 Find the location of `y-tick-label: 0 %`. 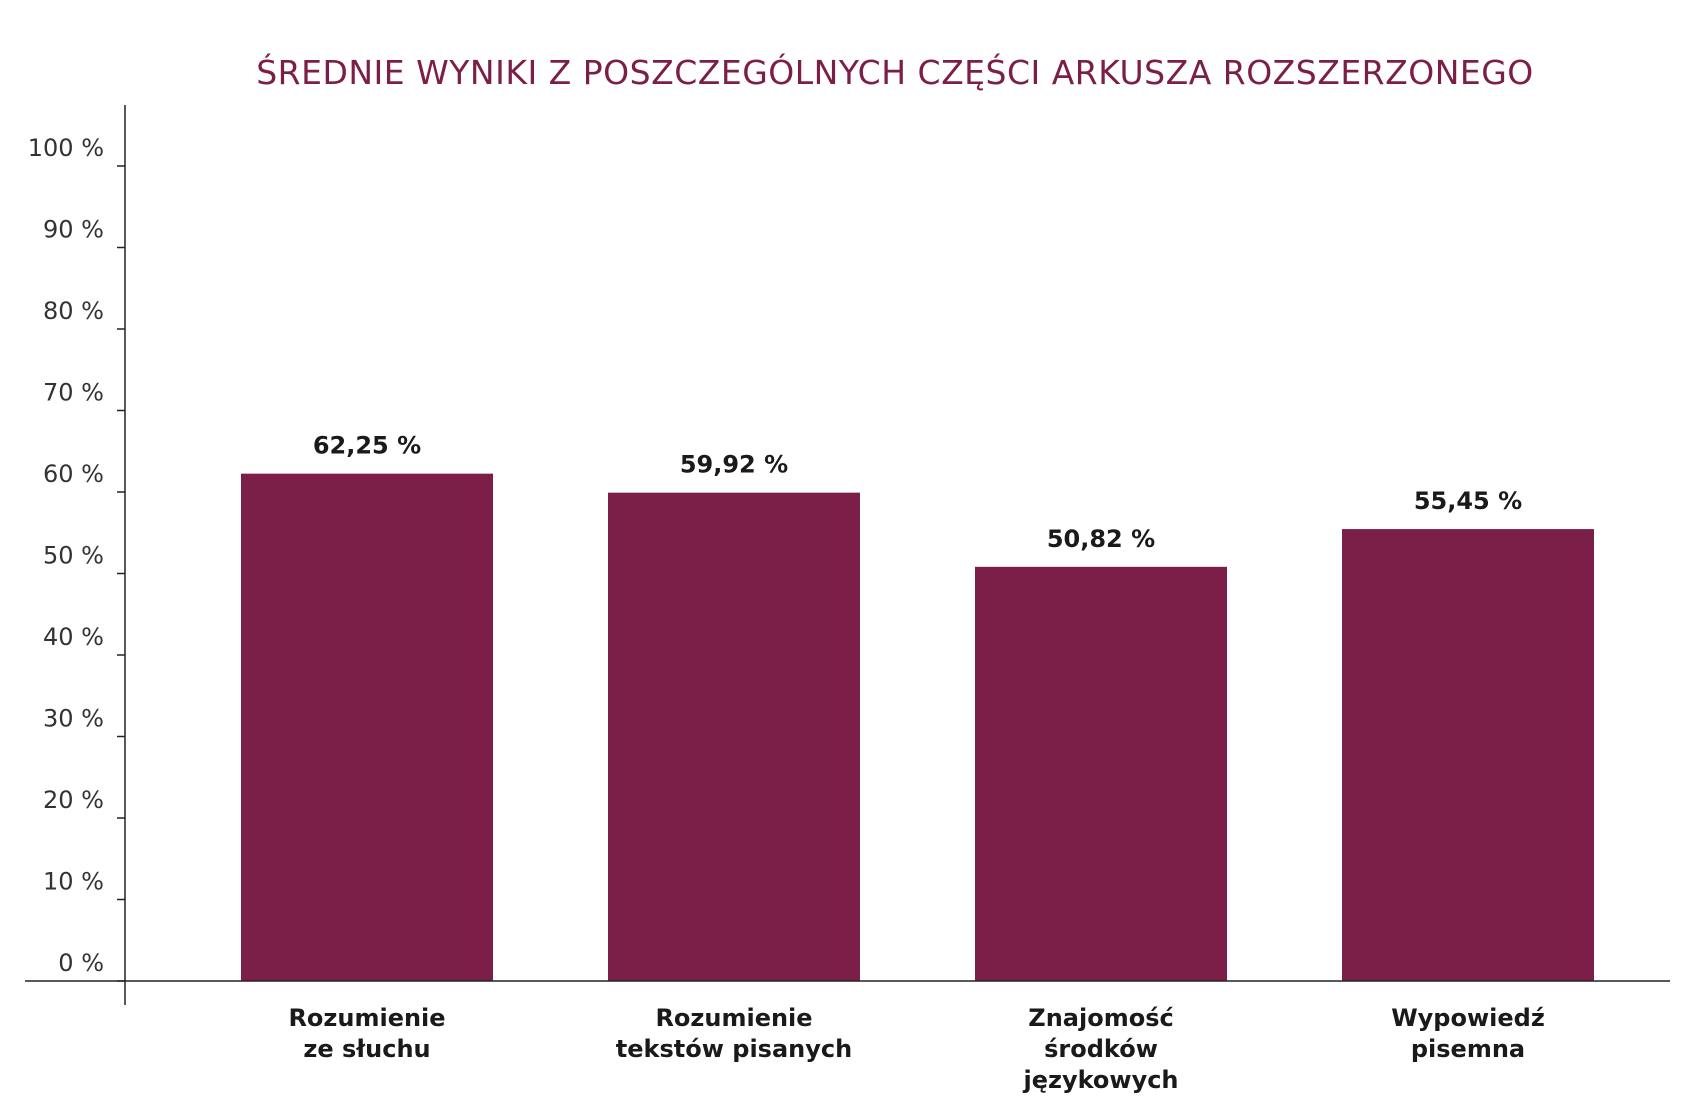

y-tick-label: 0 % is located at coordinates (81, 963).